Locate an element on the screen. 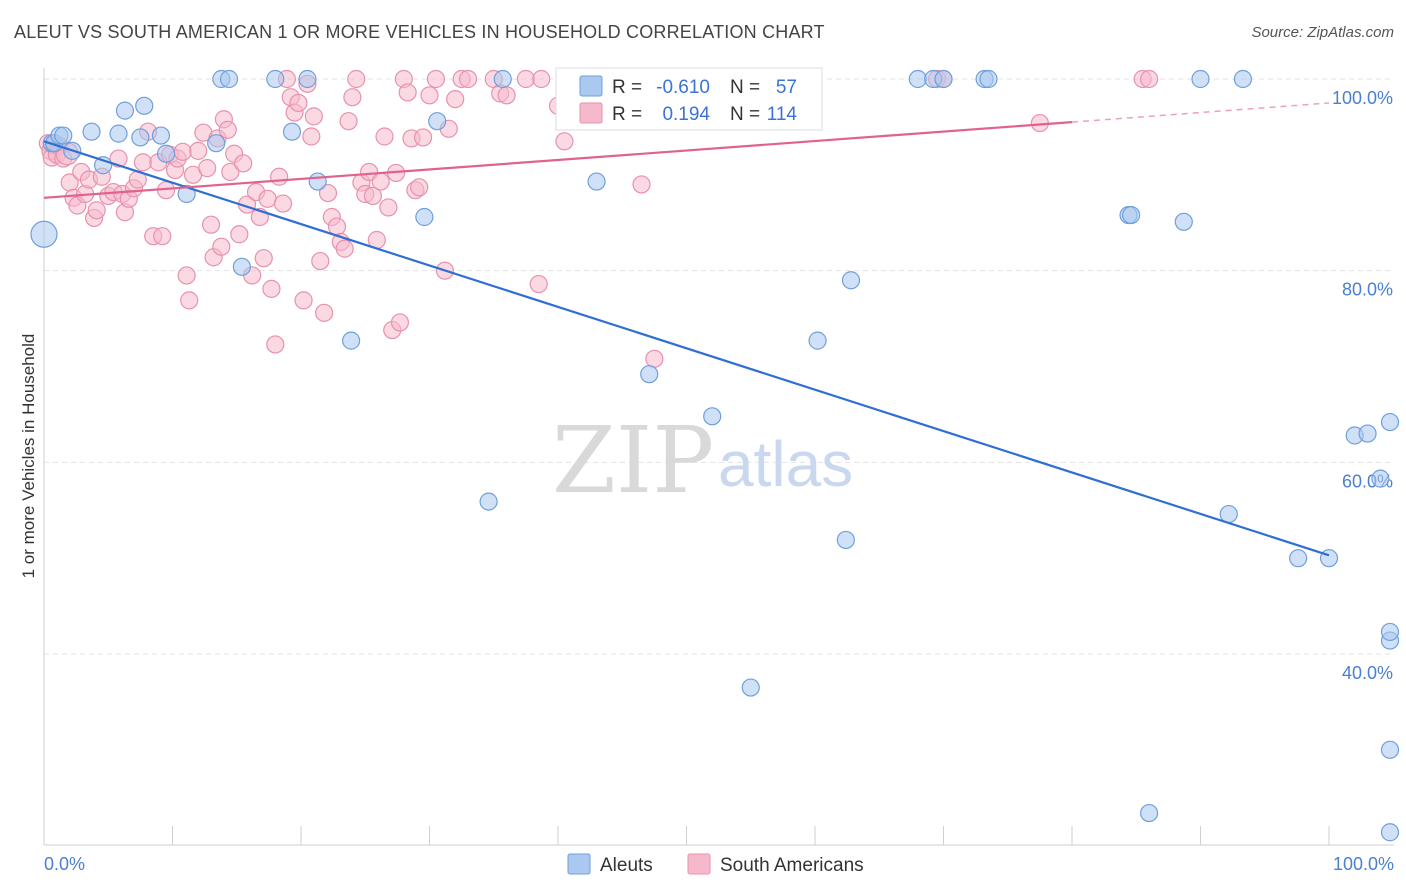  x-axis-ticks is located at coordinates (686, 835).